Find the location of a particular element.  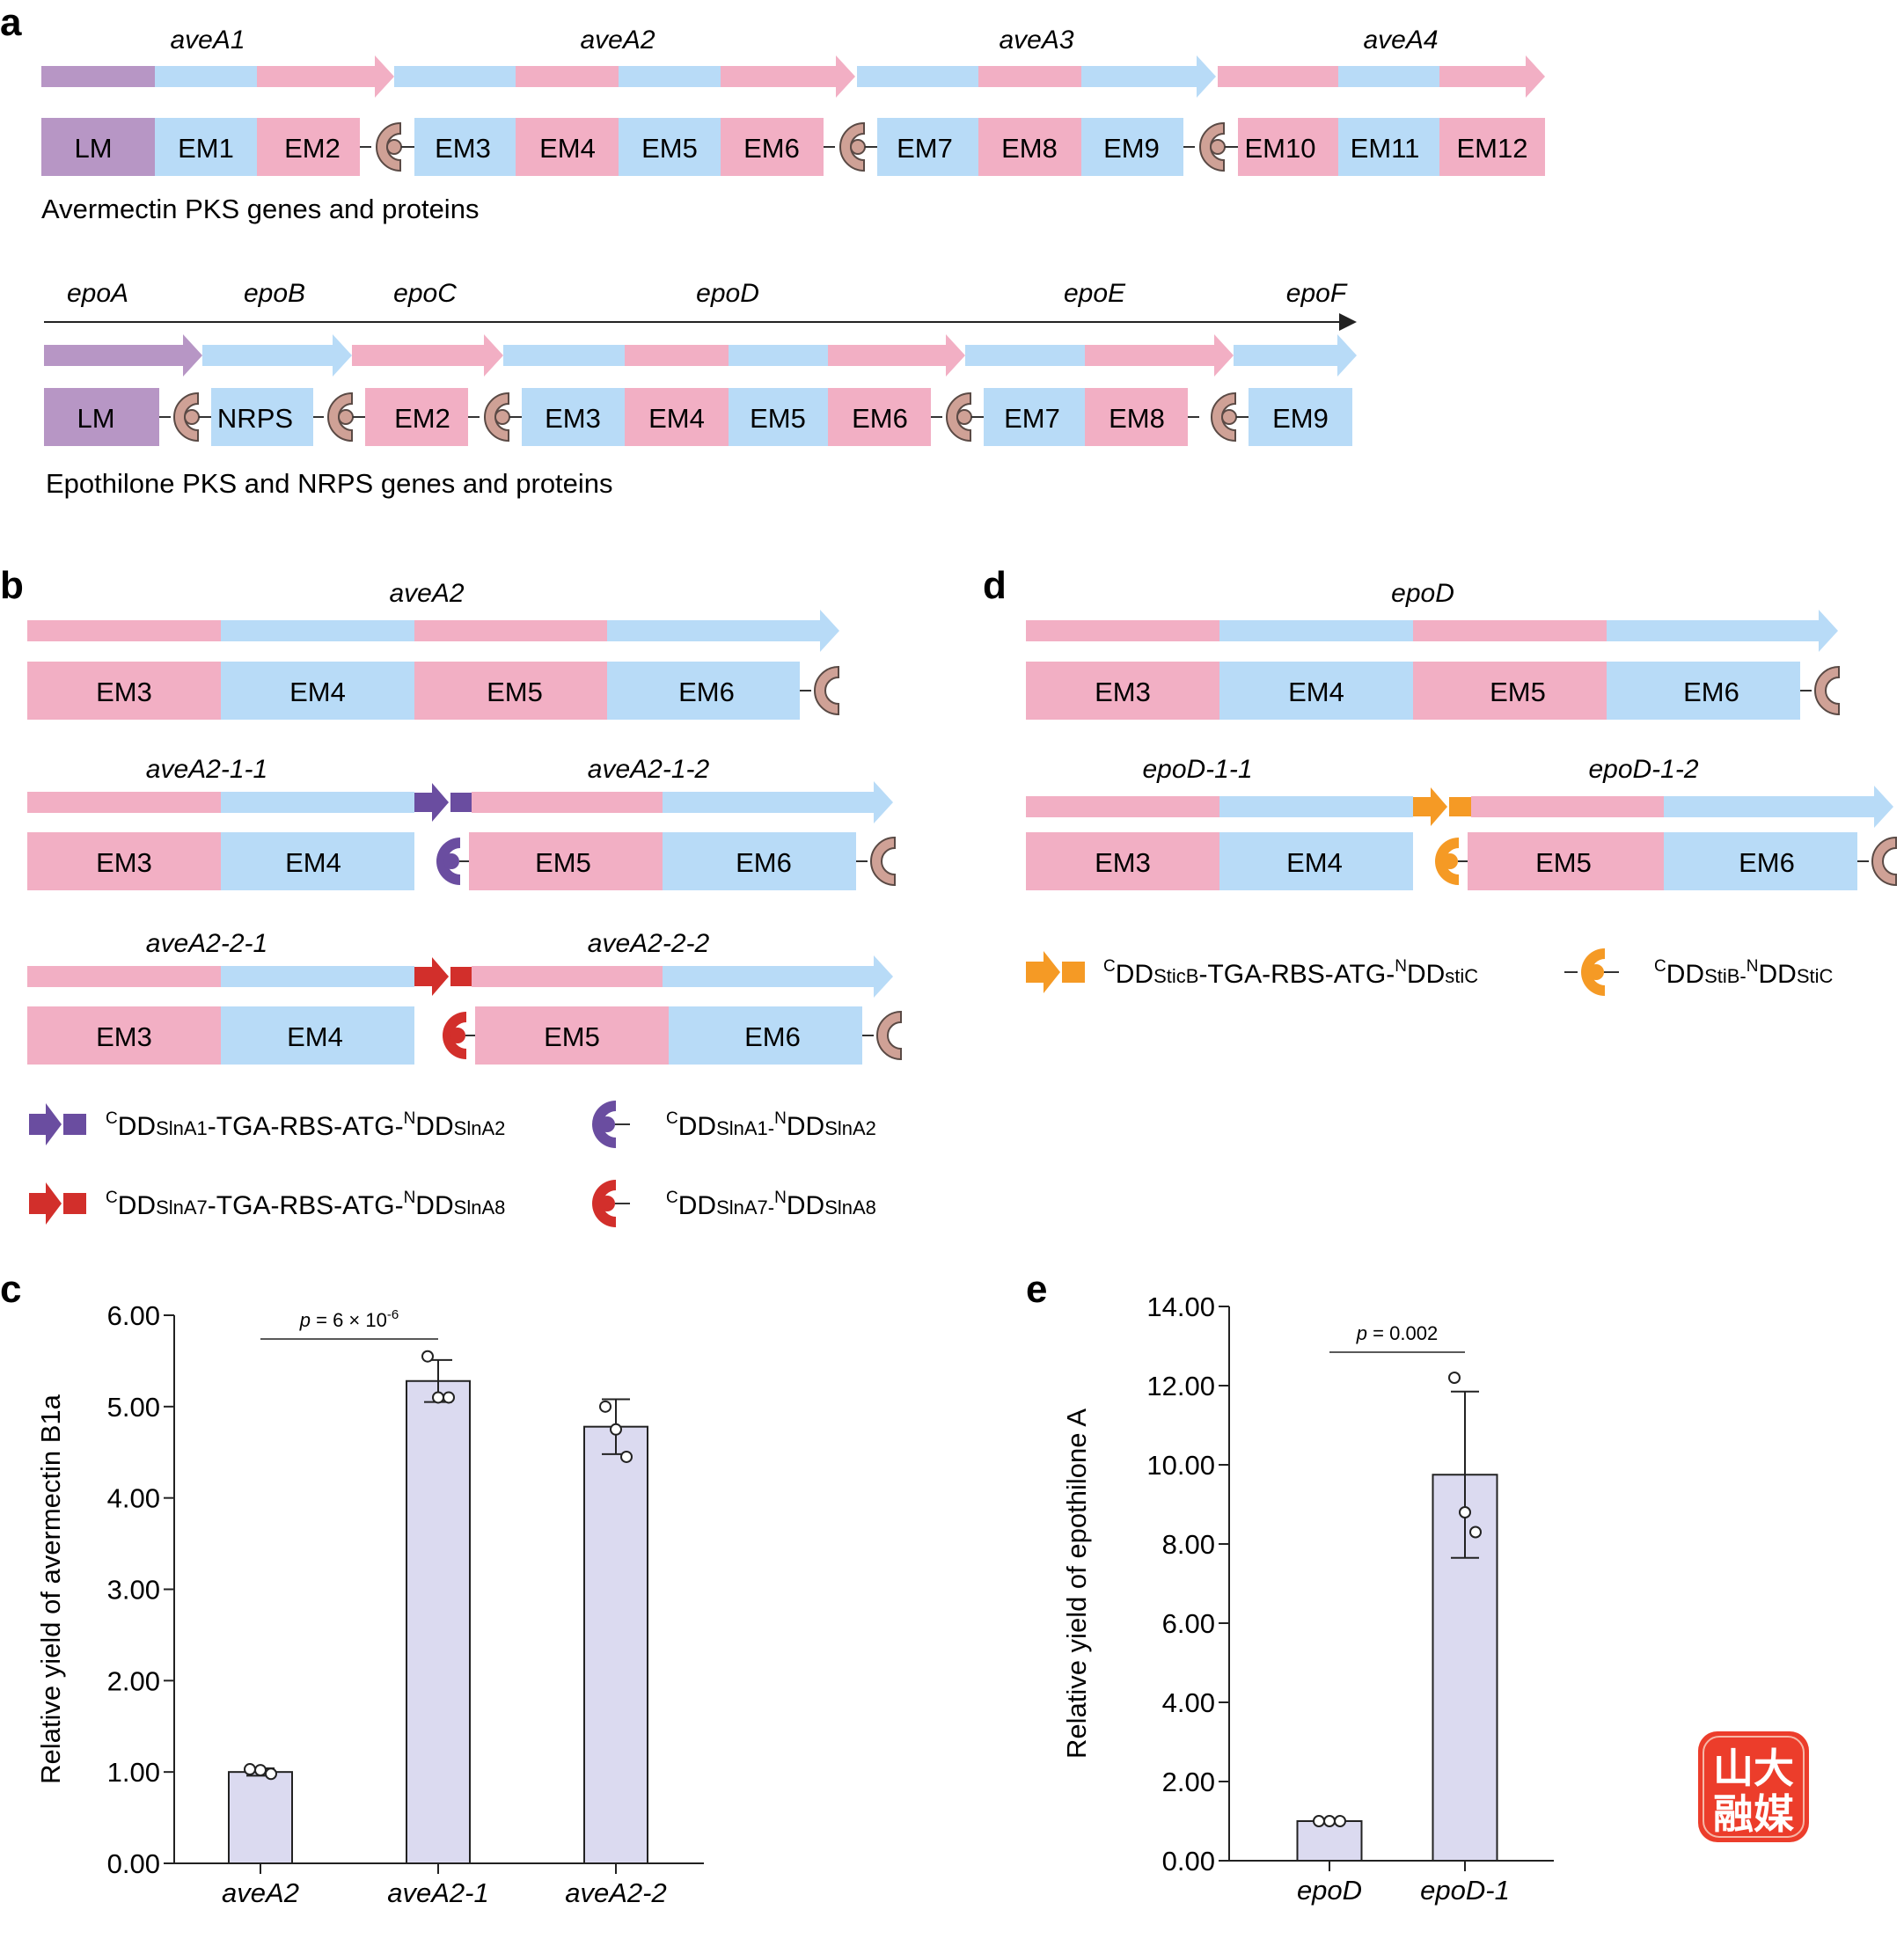

panel-label-d: d is located at coordinates (995, 585).